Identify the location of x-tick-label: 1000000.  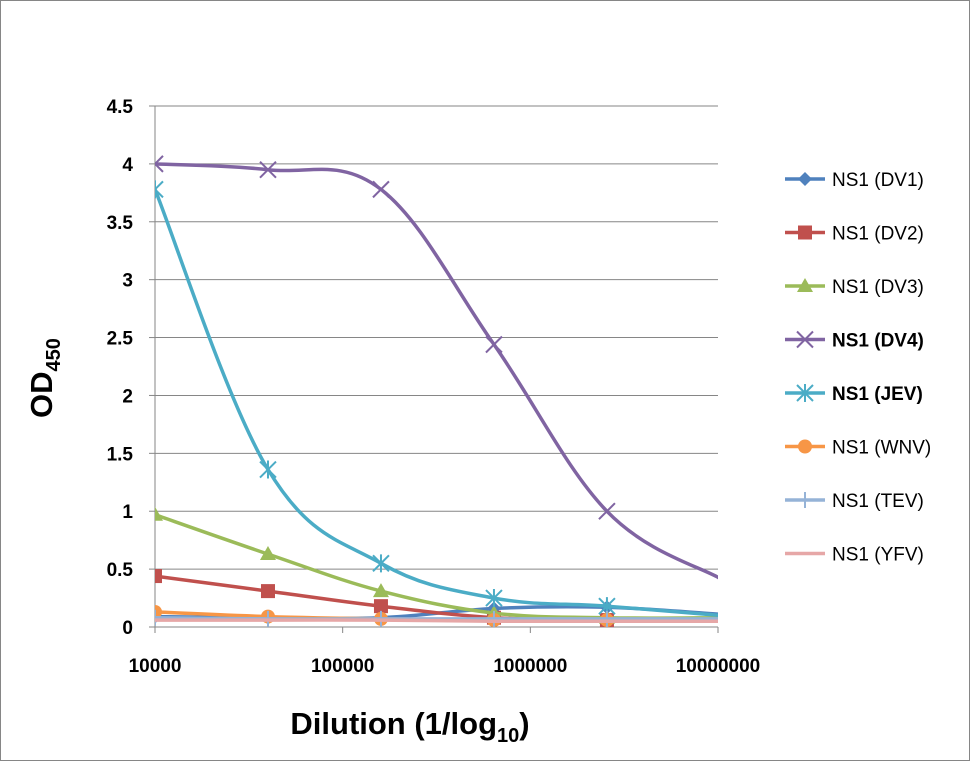
(530, 666).